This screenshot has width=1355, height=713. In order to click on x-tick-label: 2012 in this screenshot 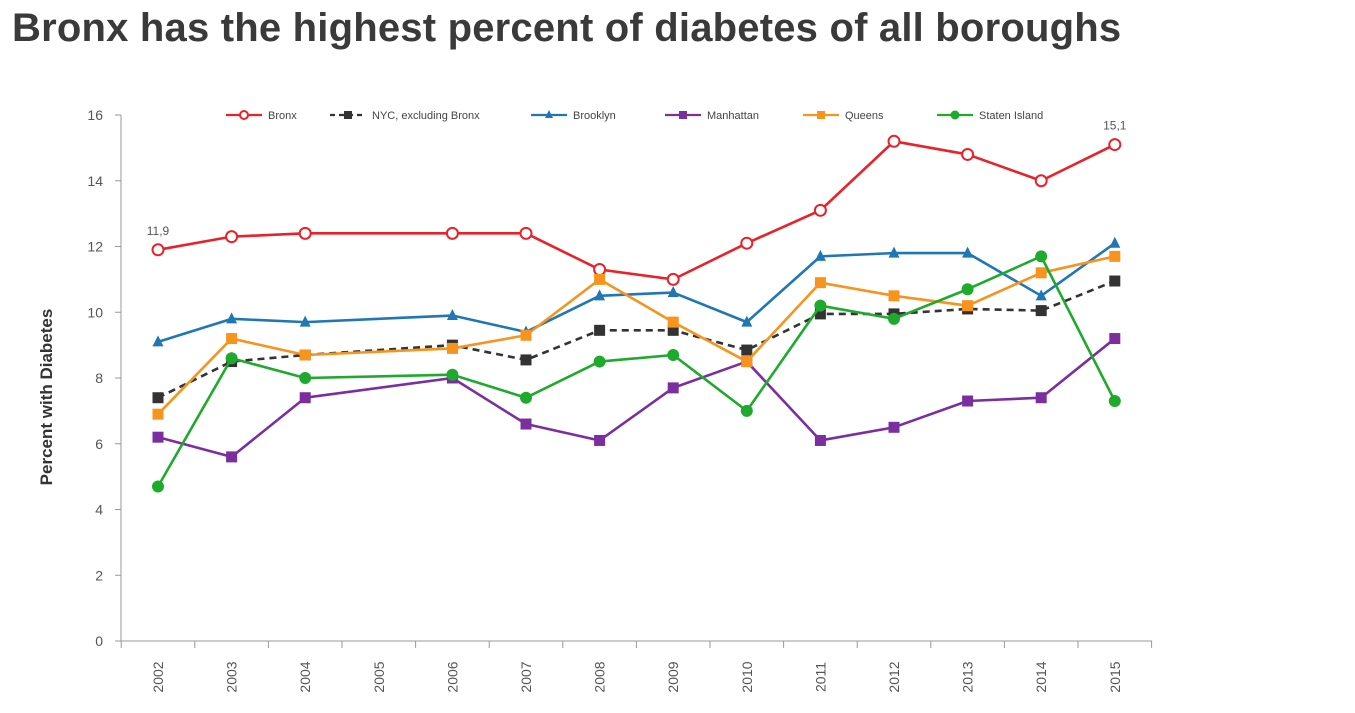, I will do `click(894, 676)`.